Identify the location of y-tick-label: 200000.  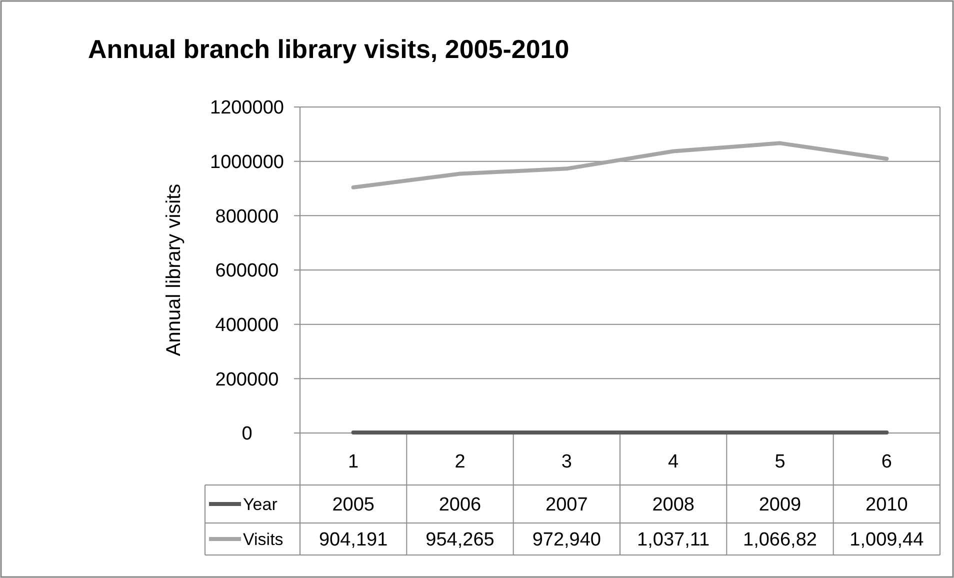
(247, 379).